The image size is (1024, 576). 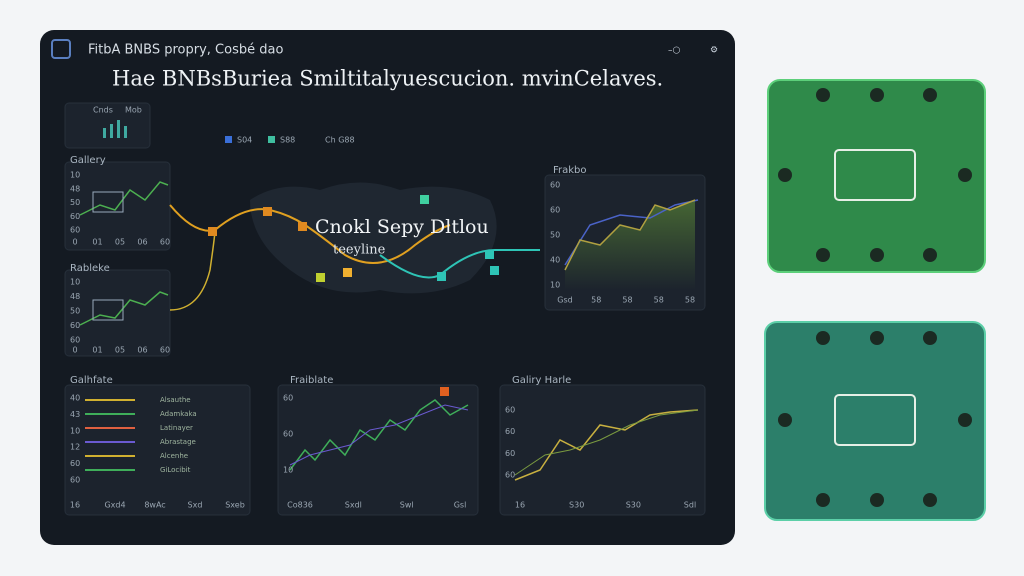 What do you see at coordinates (541, 380) in the screenshot?
I see `panel-title: Galiry Harle` at bounding box center [541, 380].